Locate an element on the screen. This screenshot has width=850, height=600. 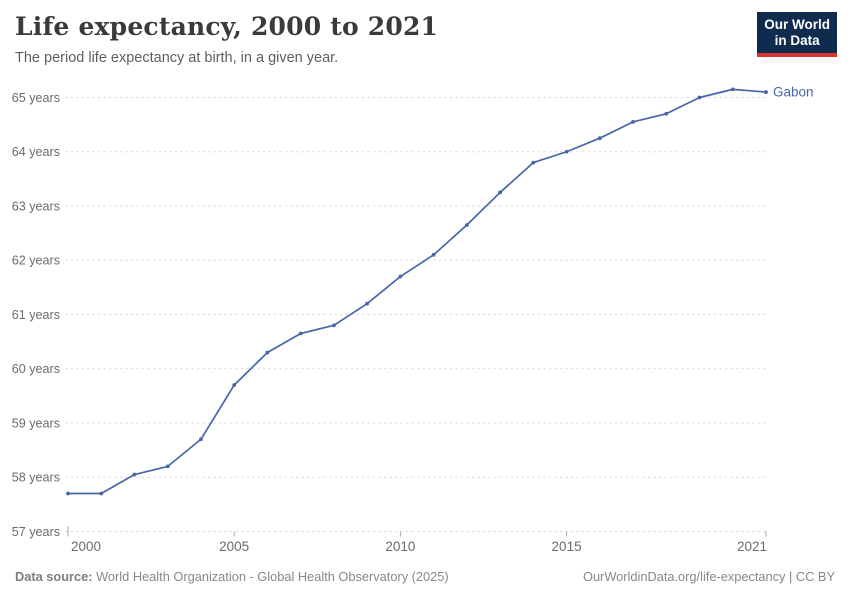
x-tick-label: 2010 is located at coordinates (400, 546).